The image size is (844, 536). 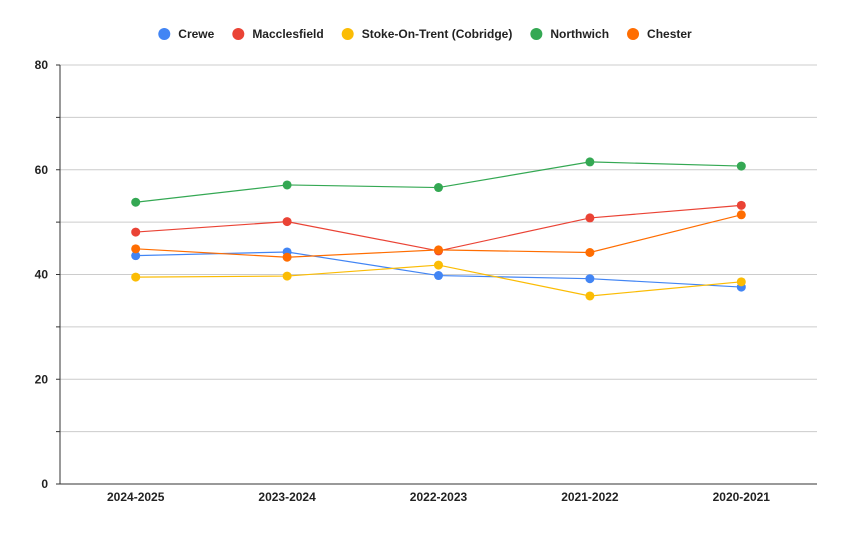 I want to click on x-tick-label: 2020-2021, so click(x=742, y=497).